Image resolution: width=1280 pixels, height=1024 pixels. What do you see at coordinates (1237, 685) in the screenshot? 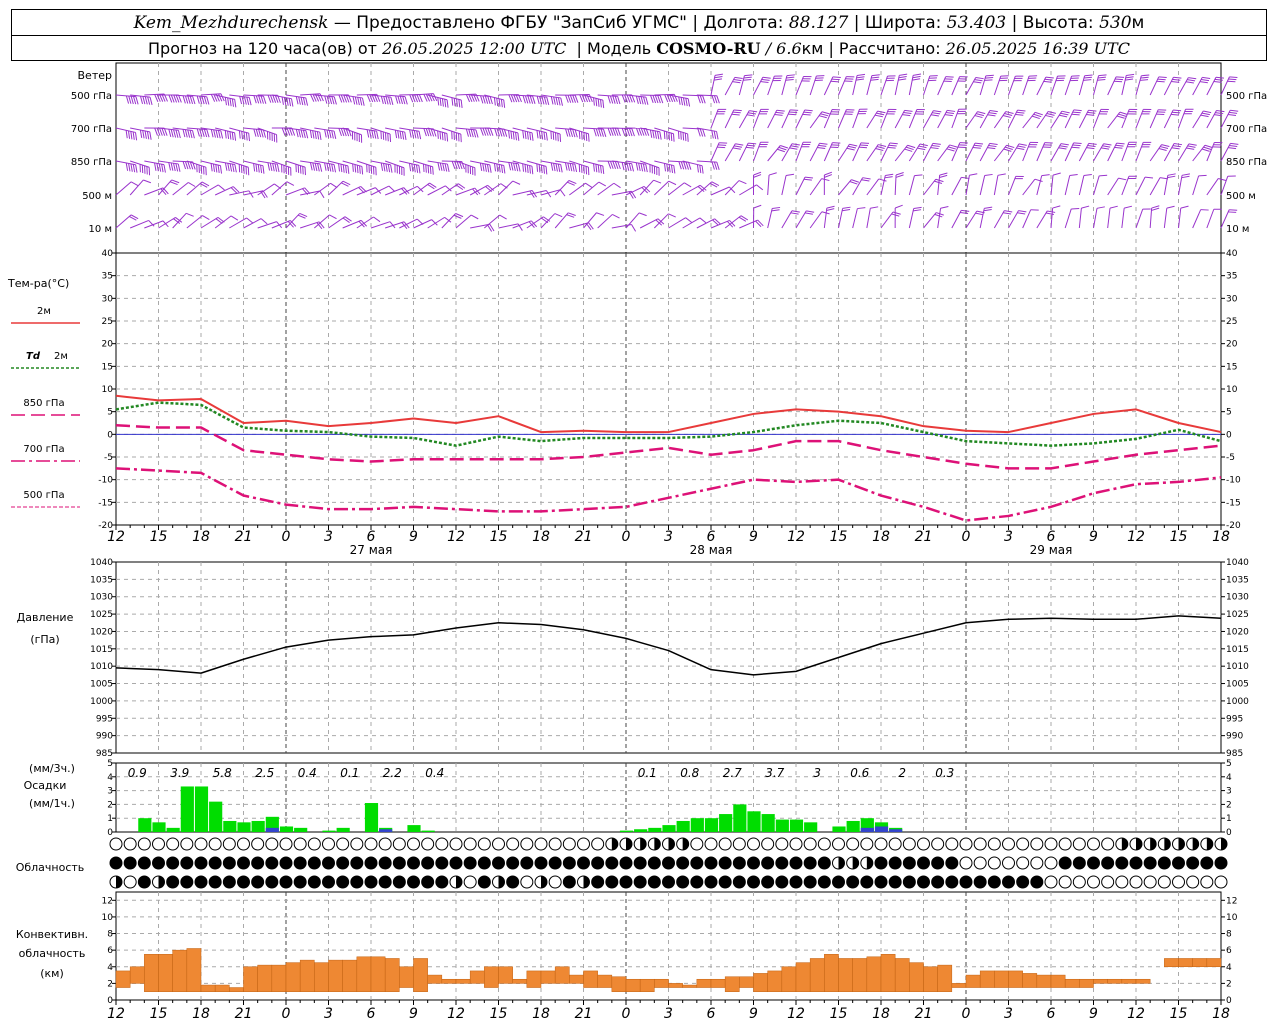
I see `pressure-ytick-label-right: 1005` at bounding box center [1237, 685].